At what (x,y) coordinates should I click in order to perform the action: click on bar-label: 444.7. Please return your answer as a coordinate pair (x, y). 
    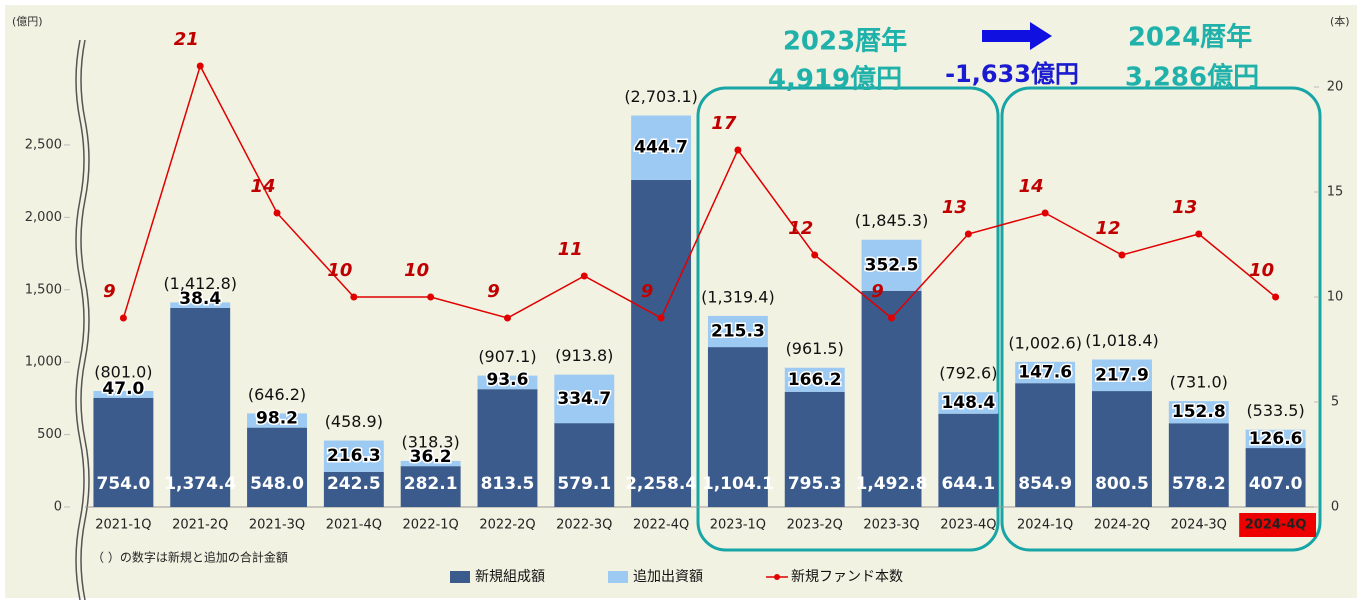
    Looking at the image, I should click on (661, 148).